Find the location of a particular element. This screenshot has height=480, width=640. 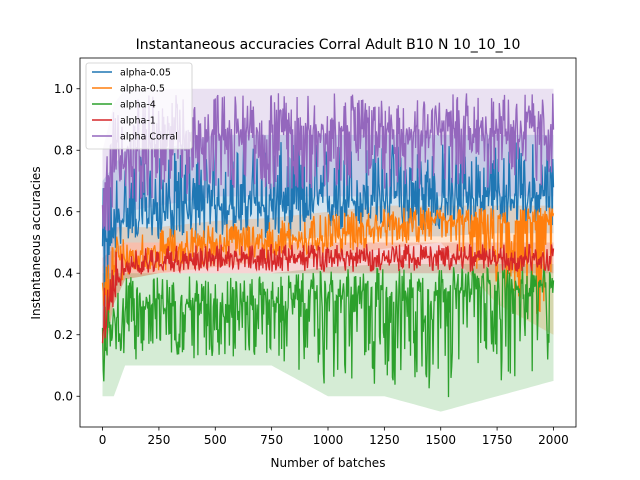

y-tick-label: 1.0 is located at coordinates (63, 89).